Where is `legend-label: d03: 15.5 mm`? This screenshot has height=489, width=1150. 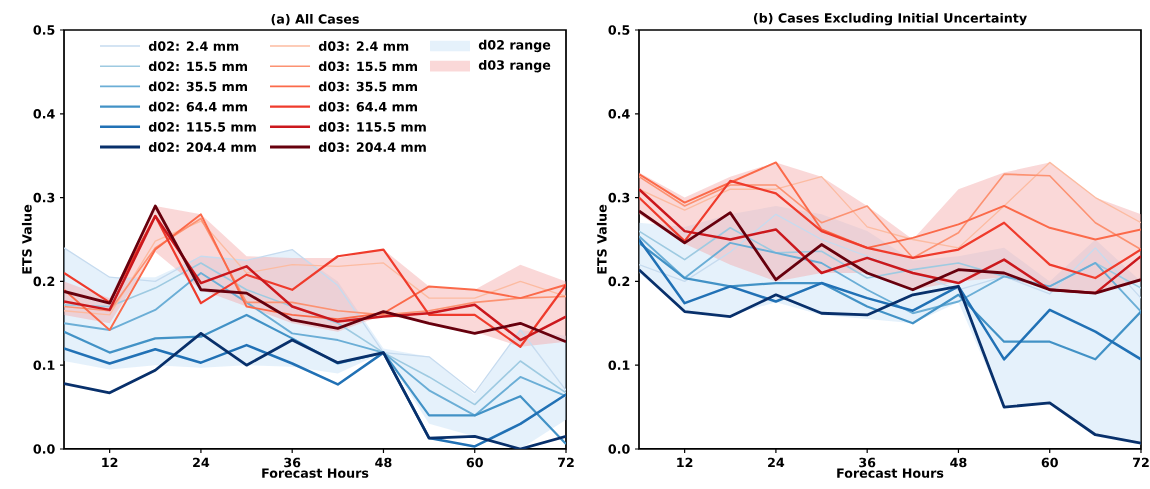
legend-label: d03: 15.5 mm is located at coordinates (367, 66).